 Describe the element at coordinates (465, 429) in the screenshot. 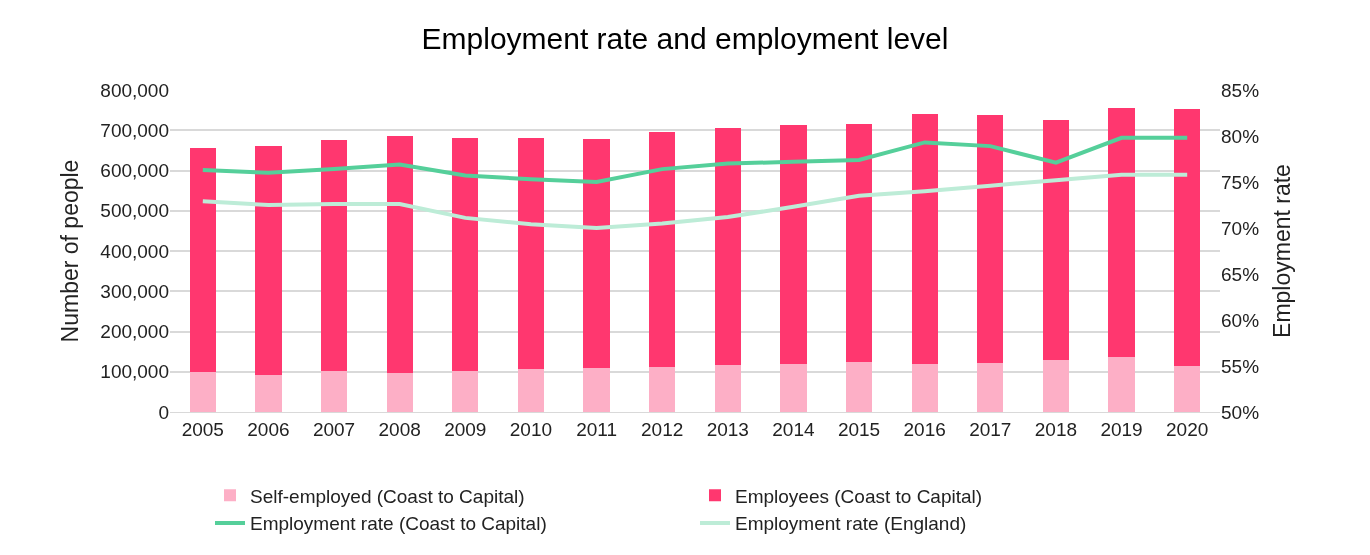

I see `x-tick-label: 2009` at that location.